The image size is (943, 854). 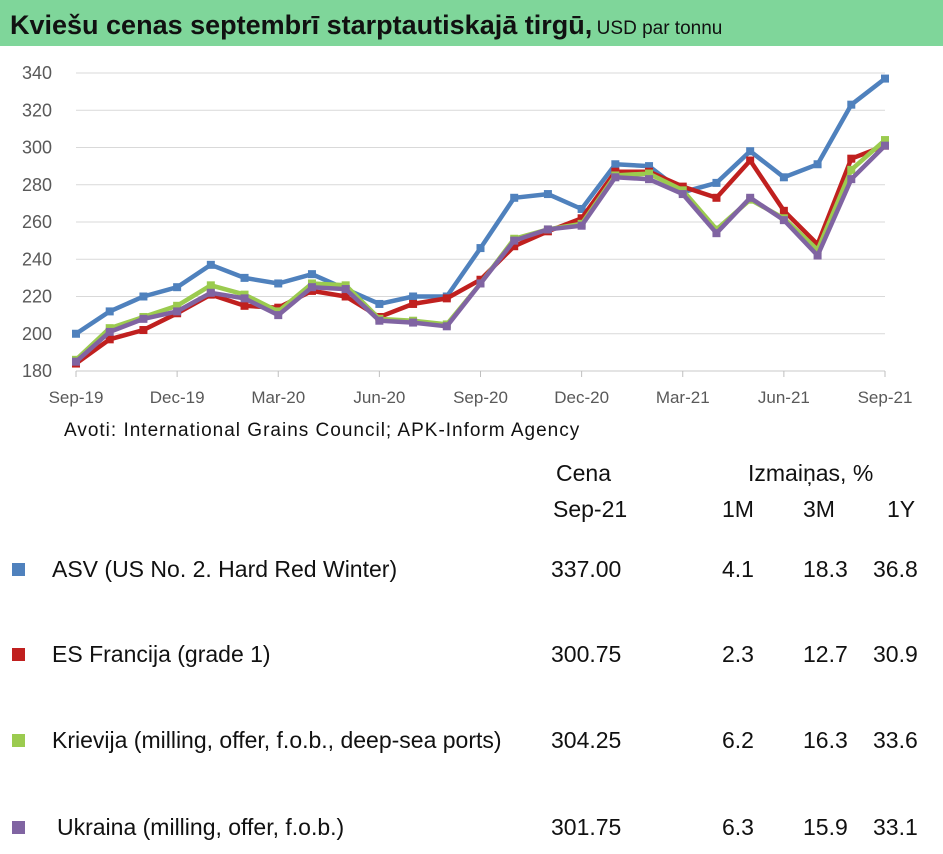 I want to click on row-1y: 33.1, so click(x=895, y=827).